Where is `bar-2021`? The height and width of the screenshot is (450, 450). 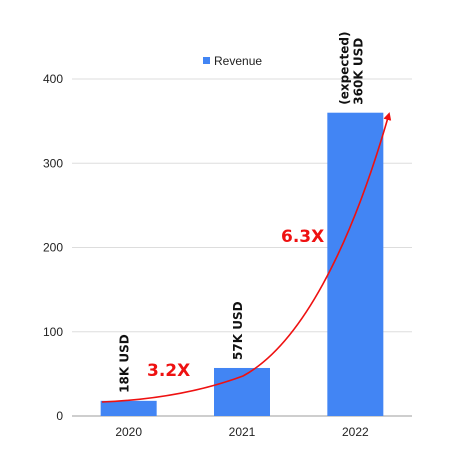
bar-2021 is located at coordinates (242, 391).